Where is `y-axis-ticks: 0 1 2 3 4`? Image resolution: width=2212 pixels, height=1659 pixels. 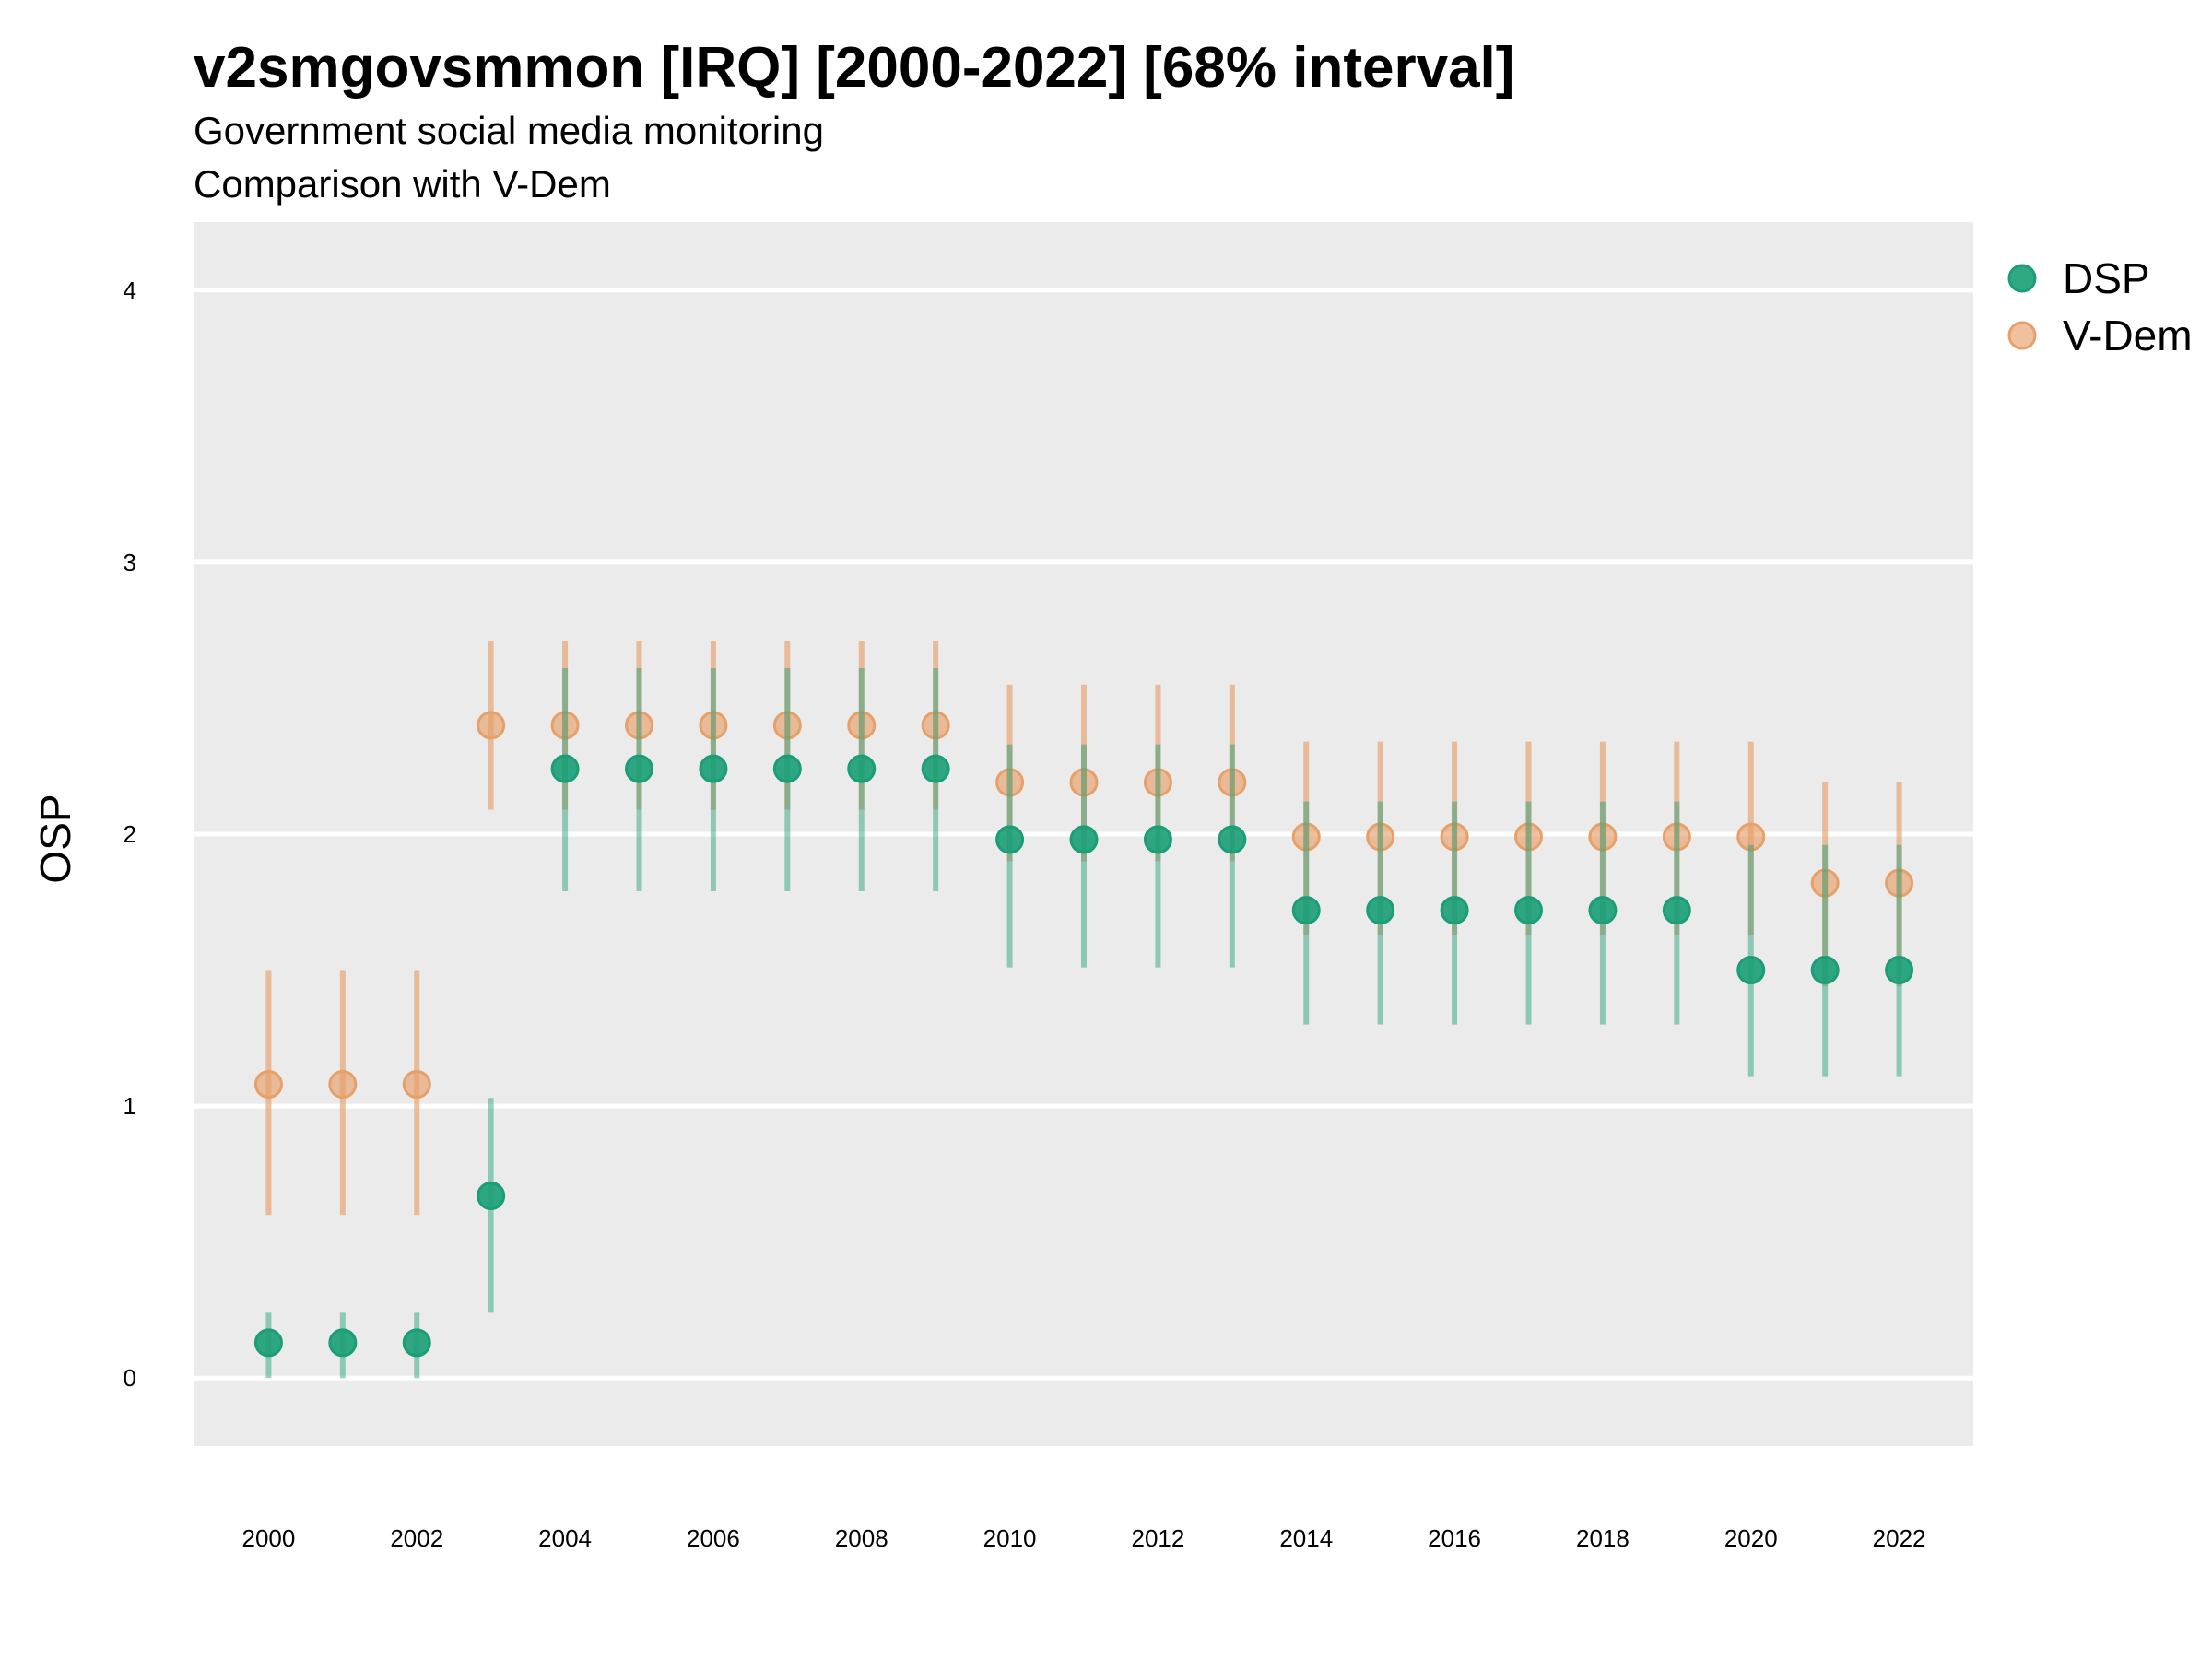
y-axis-ticks: 0 1 2 3 4 is located at coordinates (130, 834).